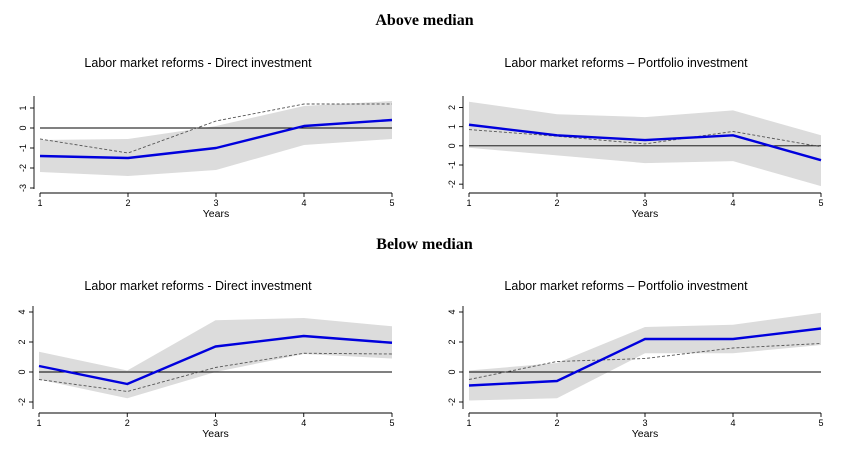 Image resolution: width=849 pixels, height=456 pixels. What do you see at coordinates (424, 20) in the screenshot?
I see `section-heading-above-median: Above median` at bounding box center [424, 20].